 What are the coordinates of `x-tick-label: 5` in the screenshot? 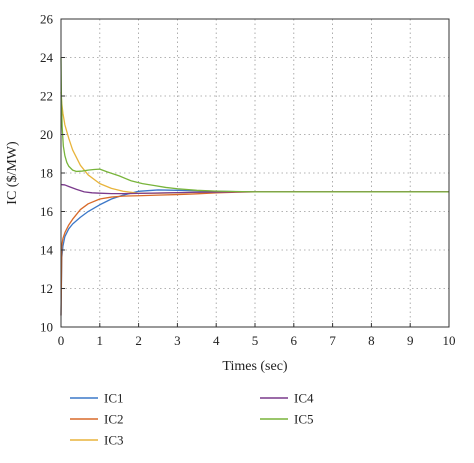 It's located at (255, 340).